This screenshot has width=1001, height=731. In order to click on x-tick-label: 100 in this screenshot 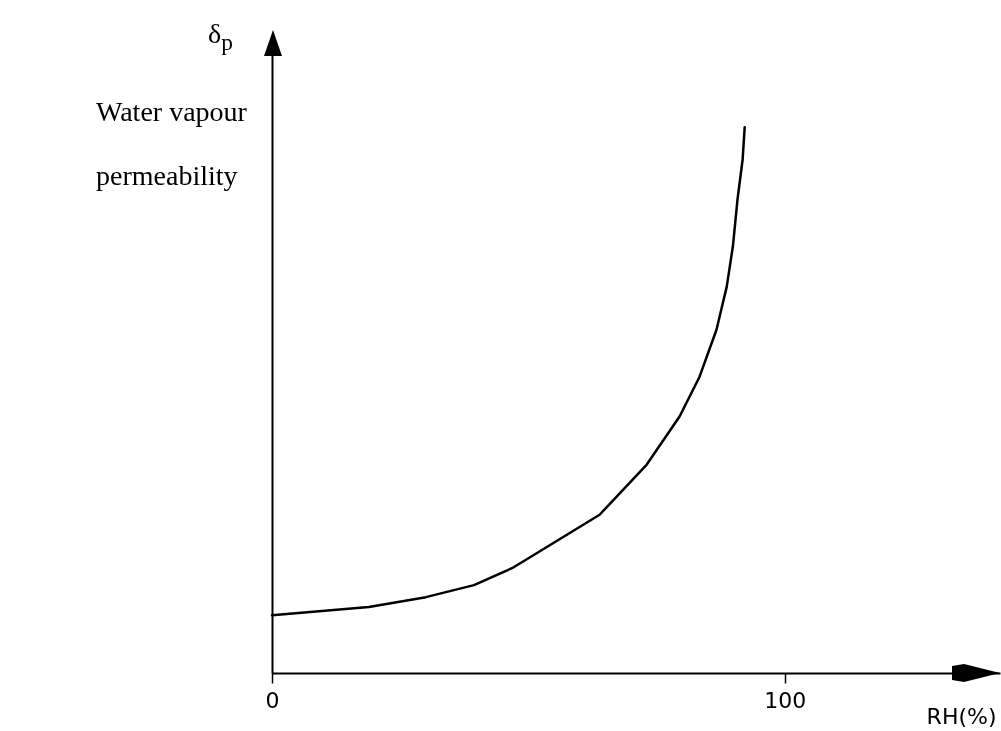, I will do `click(785, 700)`.